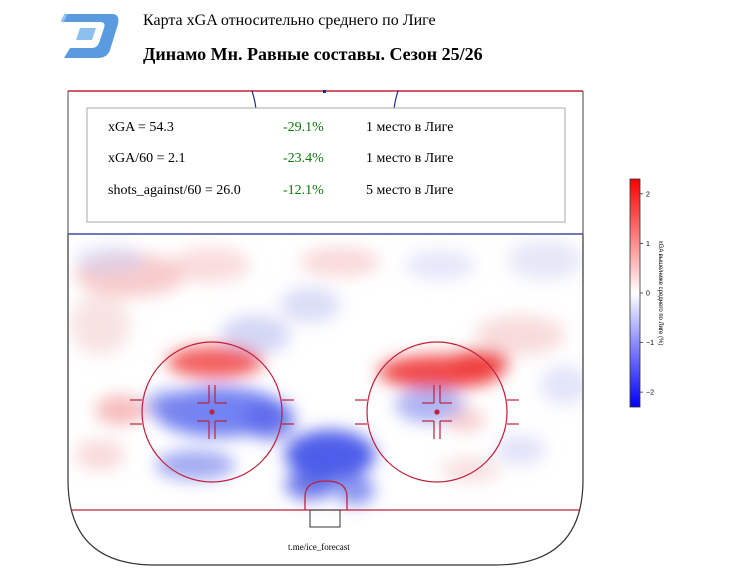 The height and width of the screenshot is (578, 730). What do you see at coordinates (212, 412) in the screenshot?
I see `faceoff-circle-left` at bounding box center [212, 412].